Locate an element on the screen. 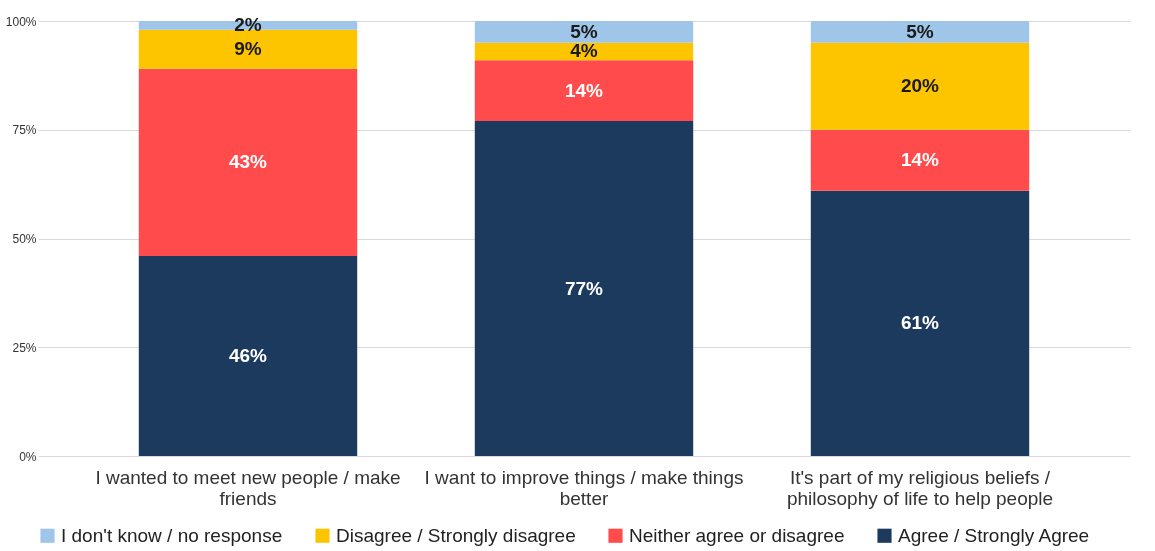  legend-label: I don't know / no response is located at coordinates (172, 535).